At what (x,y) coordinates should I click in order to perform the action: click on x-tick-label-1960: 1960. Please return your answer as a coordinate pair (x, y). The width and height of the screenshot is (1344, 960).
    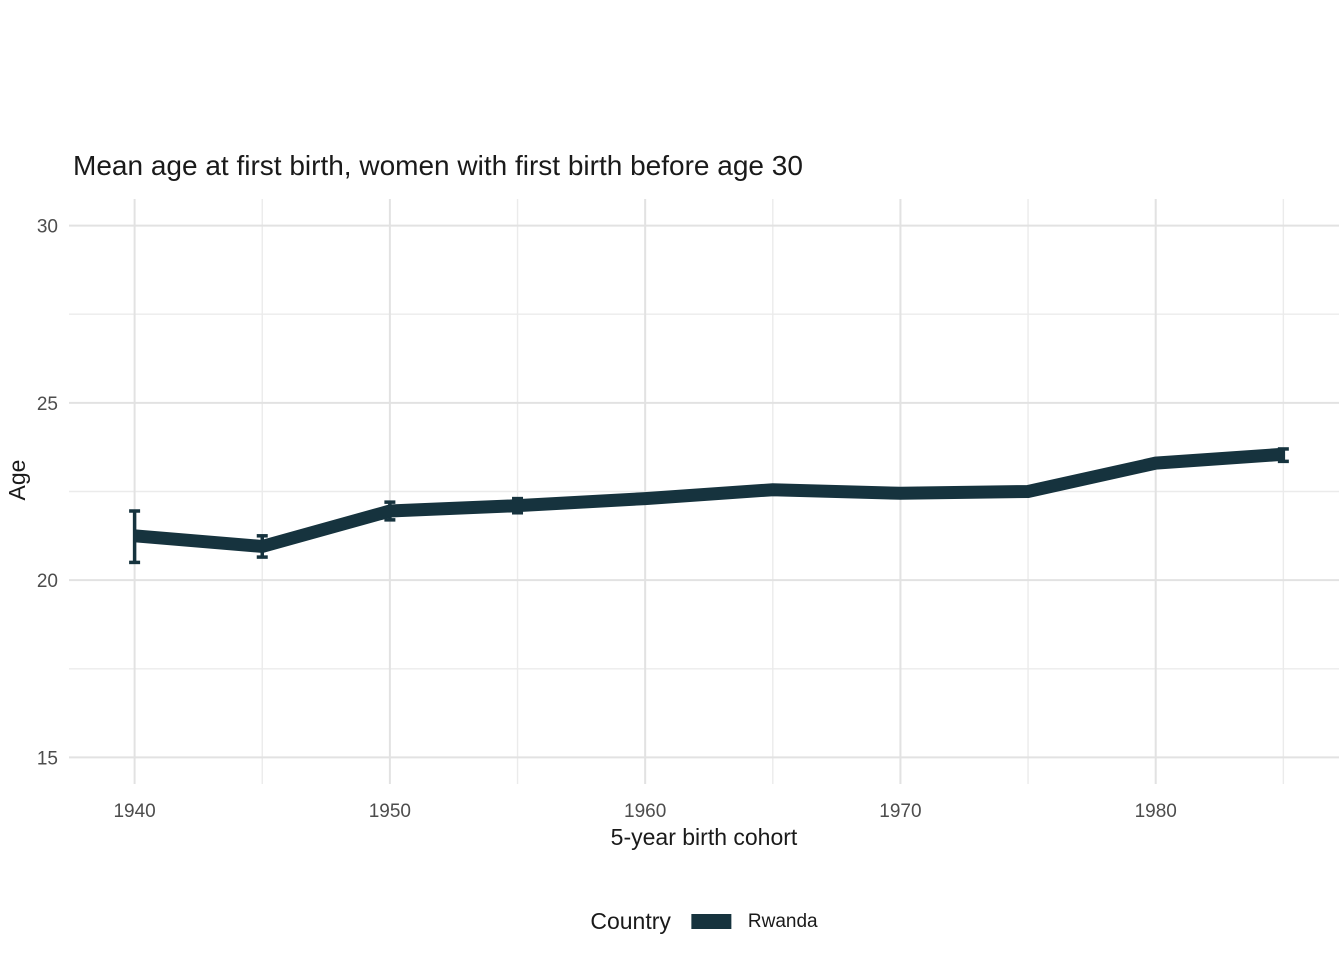
    Looking at the image, I should click on (645, 811).